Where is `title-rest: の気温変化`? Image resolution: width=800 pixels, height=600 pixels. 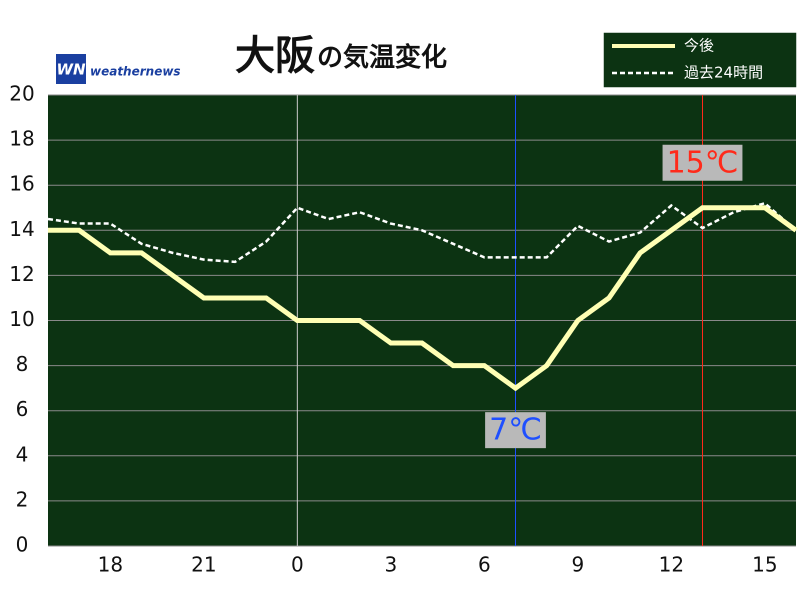 title-rest: の気温変化 is located at coordinates (382, 57).